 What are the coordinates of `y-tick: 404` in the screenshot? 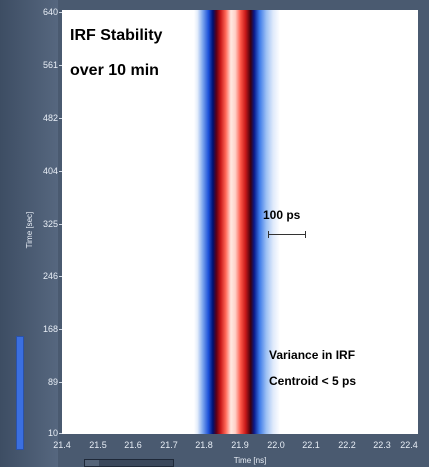 It's located at (43, 171).